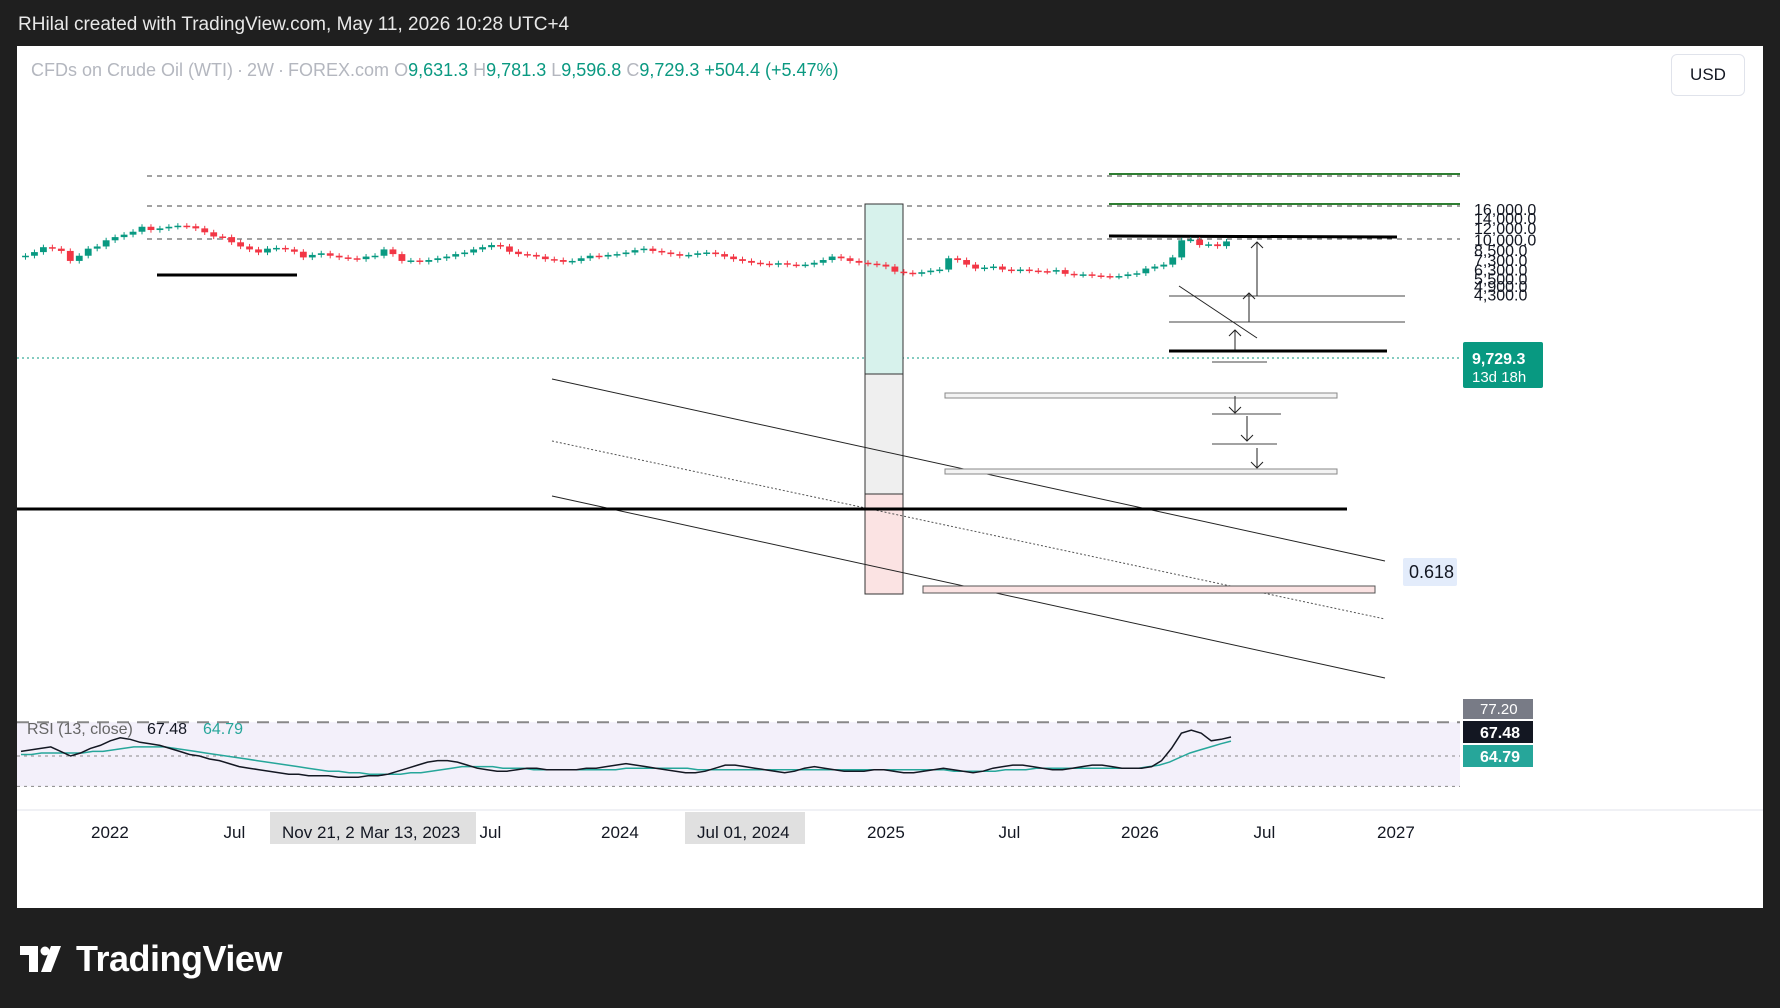  Describe the element at coordinates (1708, 75) in the screenshot. I see `currency-button: USD` at that location.